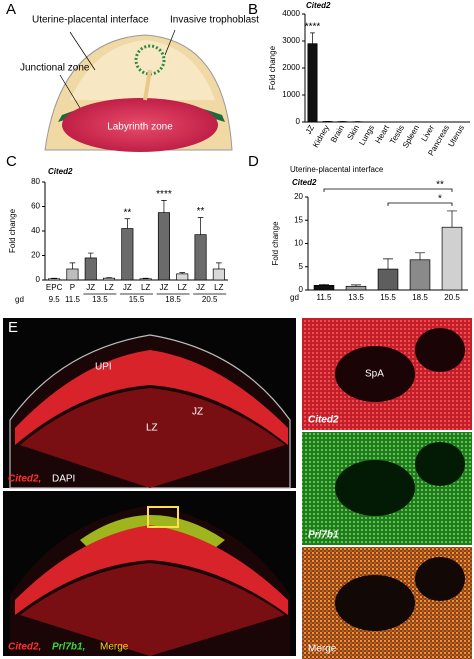 This screenshot has width=474, height=659. I want to click on diagram-label: Junctional zone, so click(55, 68).